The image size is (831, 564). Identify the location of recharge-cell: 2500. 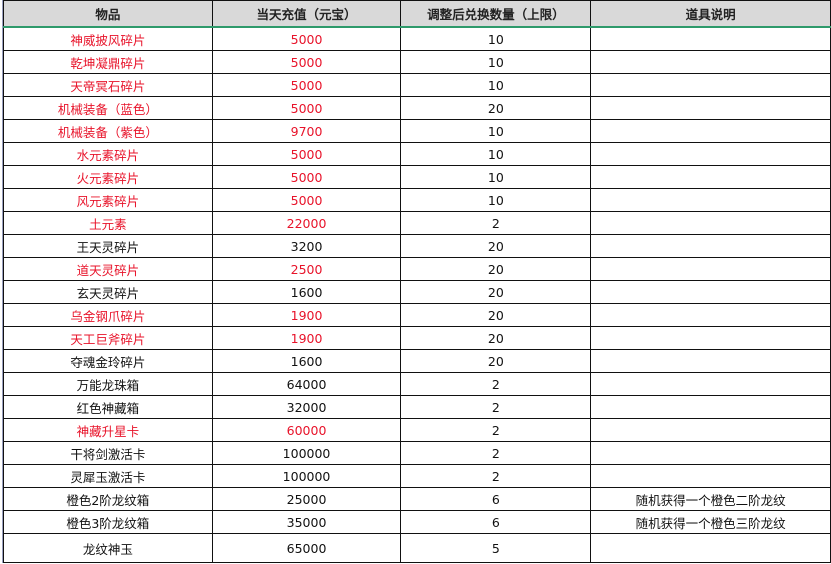
(306, 269).